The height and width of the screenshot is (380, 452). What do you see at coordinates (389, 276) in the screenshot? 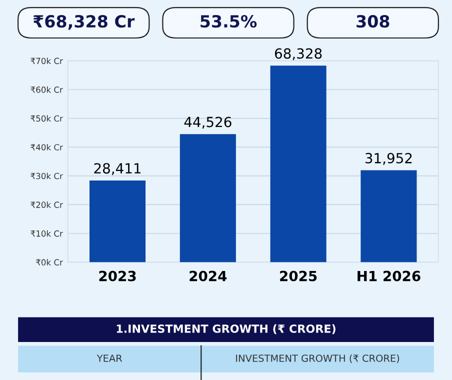
I see `x-tick-label: H1 2026` at bounding box center [389, 276].